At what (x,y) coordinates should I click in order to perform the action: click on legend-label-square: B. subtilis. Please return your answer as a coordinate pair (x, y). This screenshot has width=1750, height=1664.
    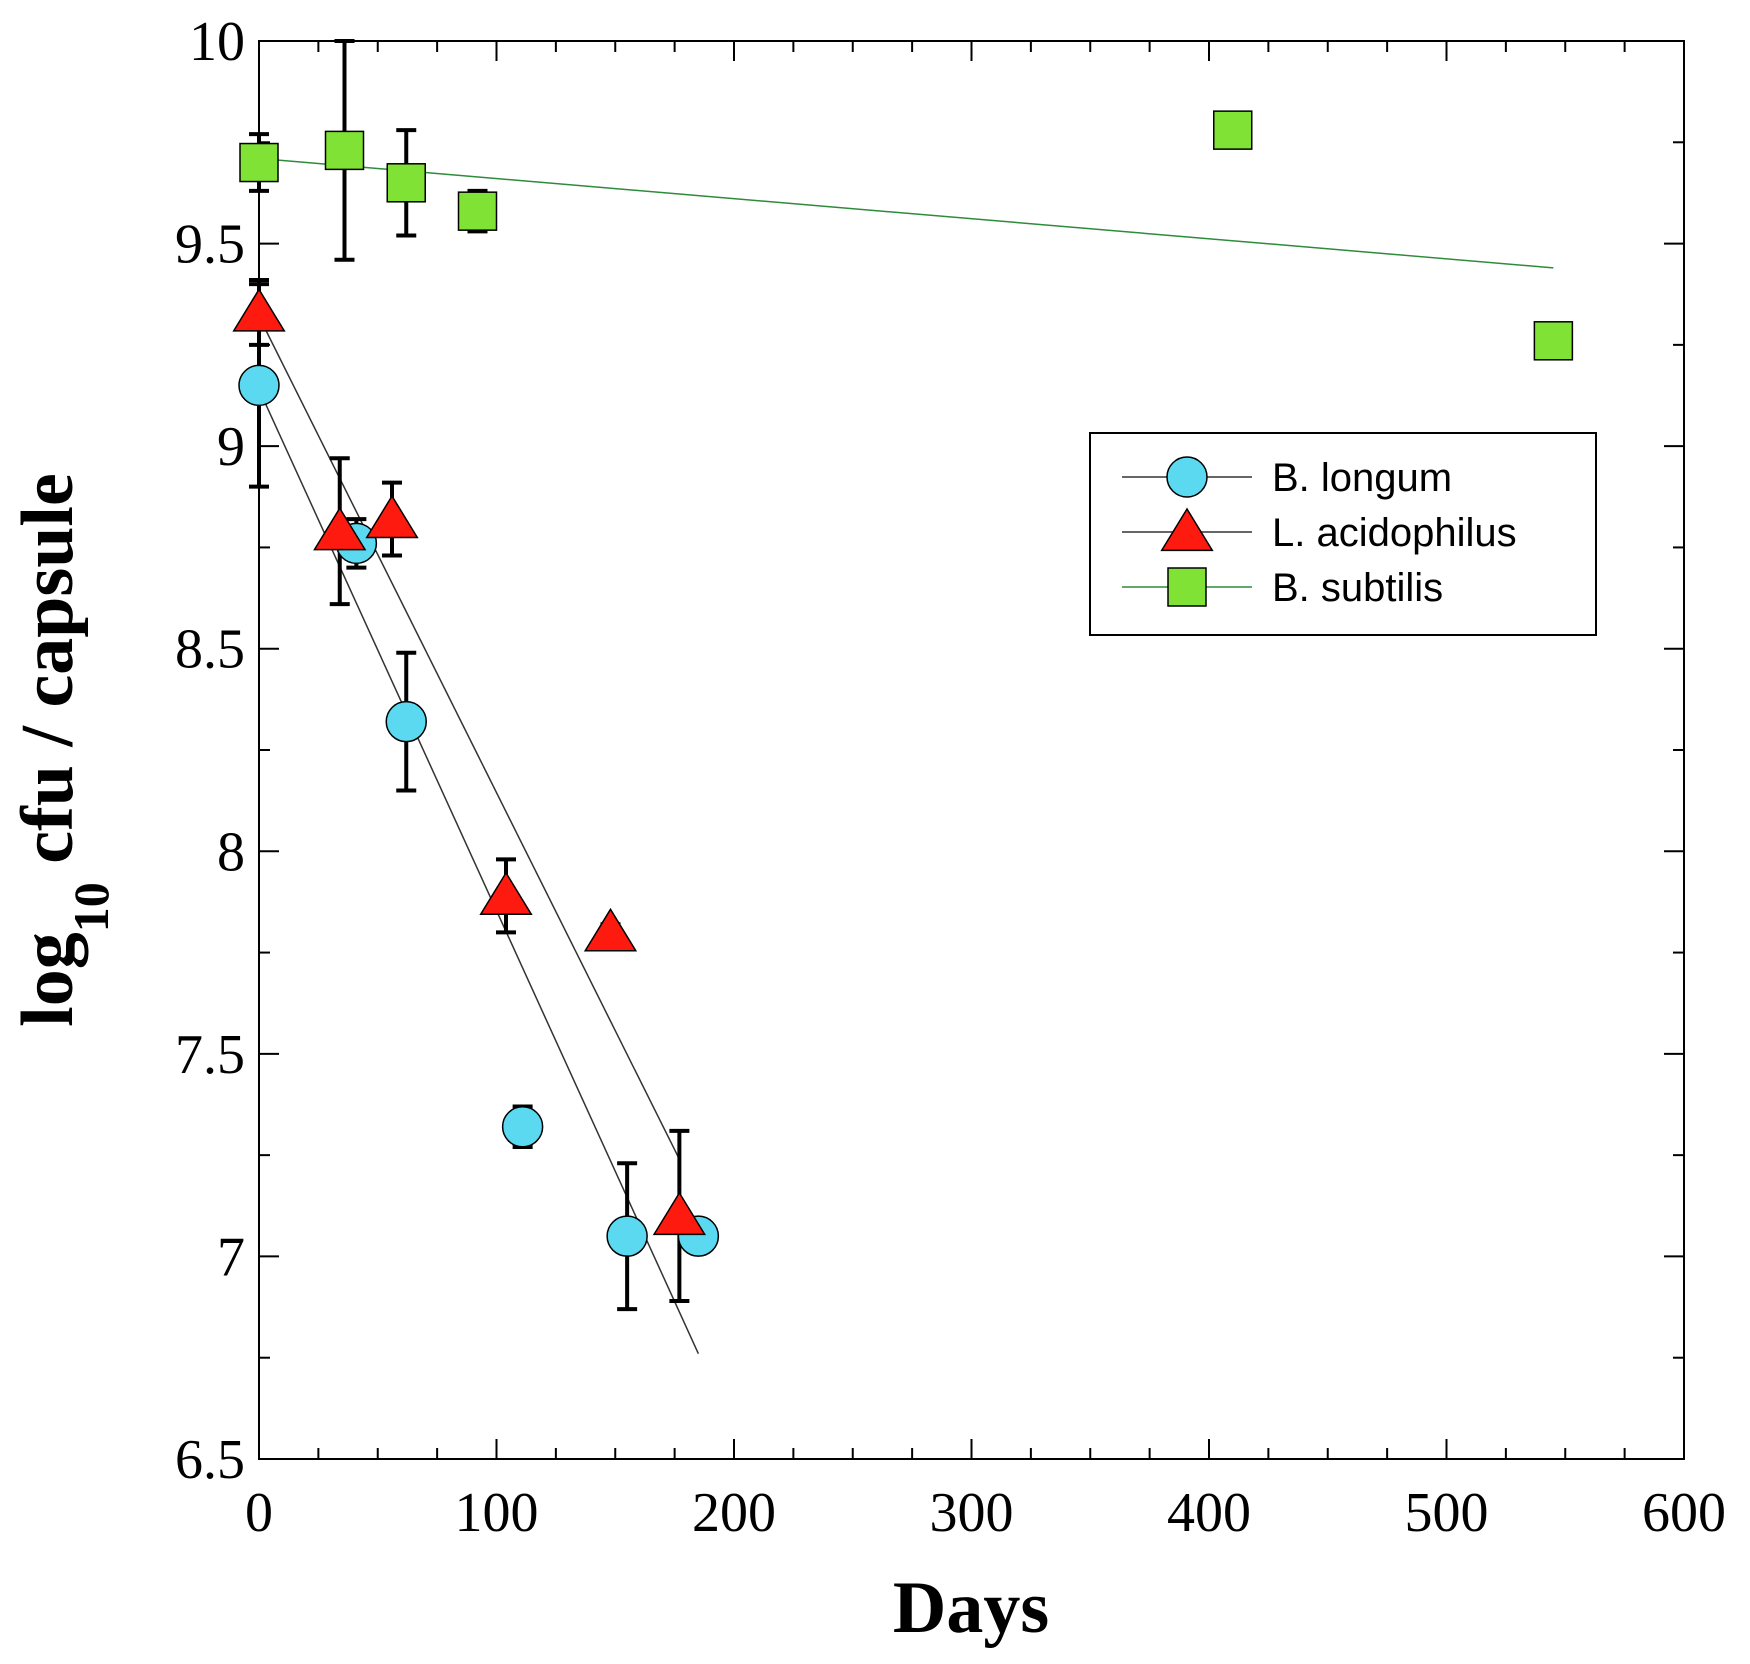
    Looking at the image, I should click on (1357, 588).